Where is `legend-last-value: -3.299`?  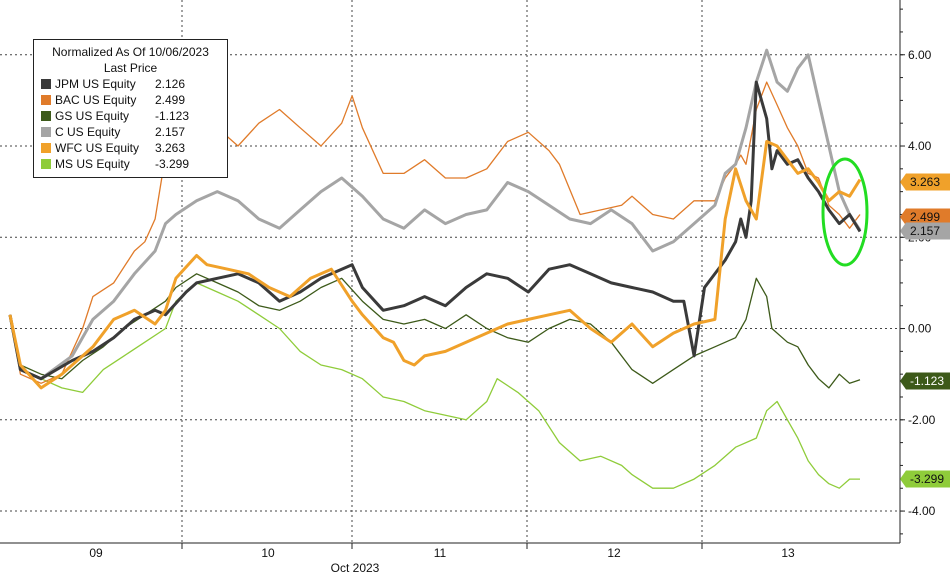 legend-last-value: -3.299 is located at coordinates (172, 164).